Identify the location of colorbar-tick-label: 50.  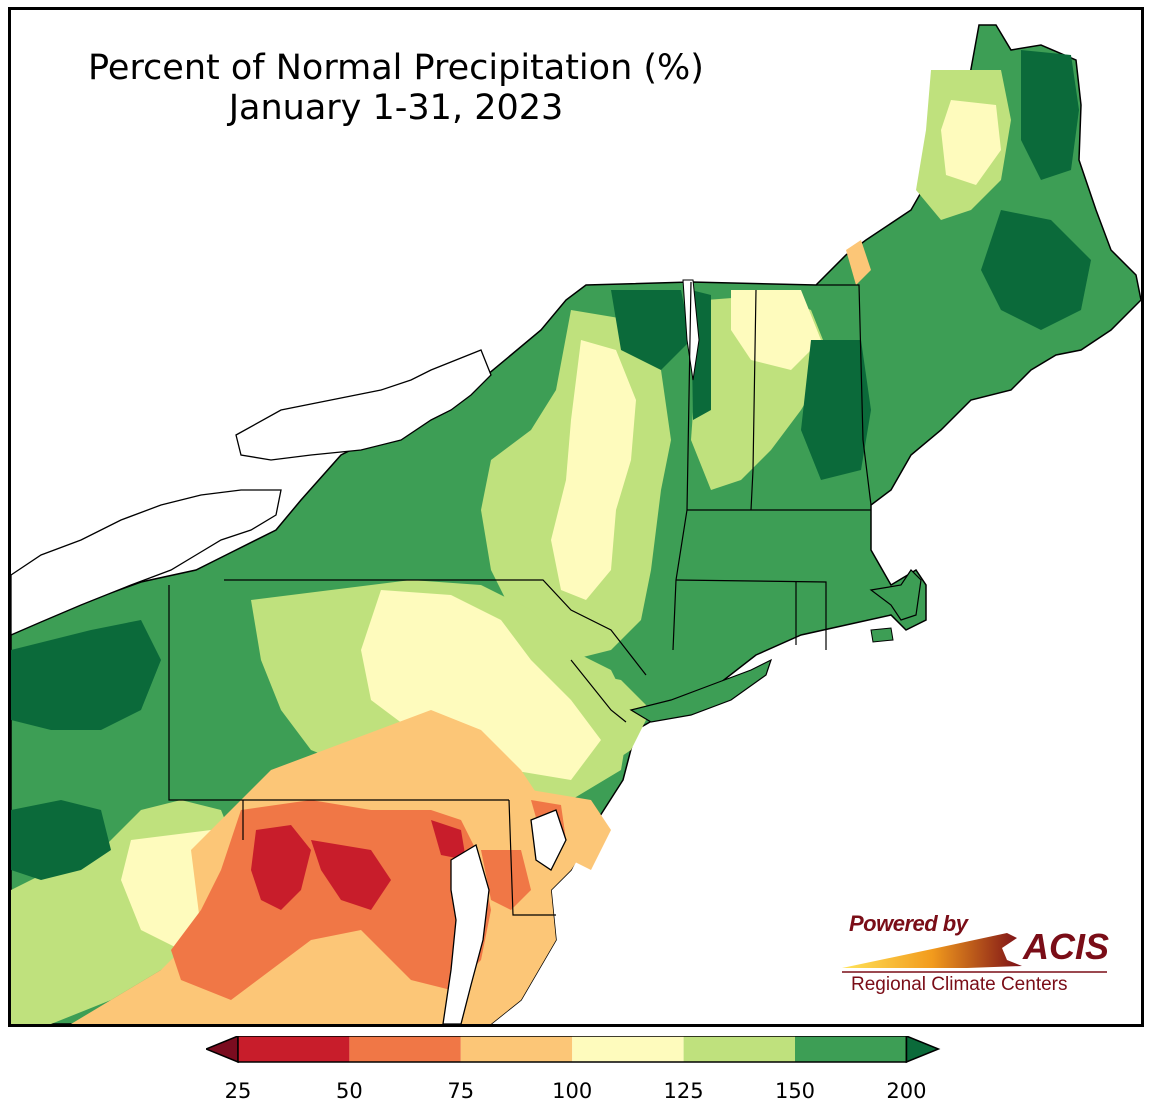
(349, 1091).